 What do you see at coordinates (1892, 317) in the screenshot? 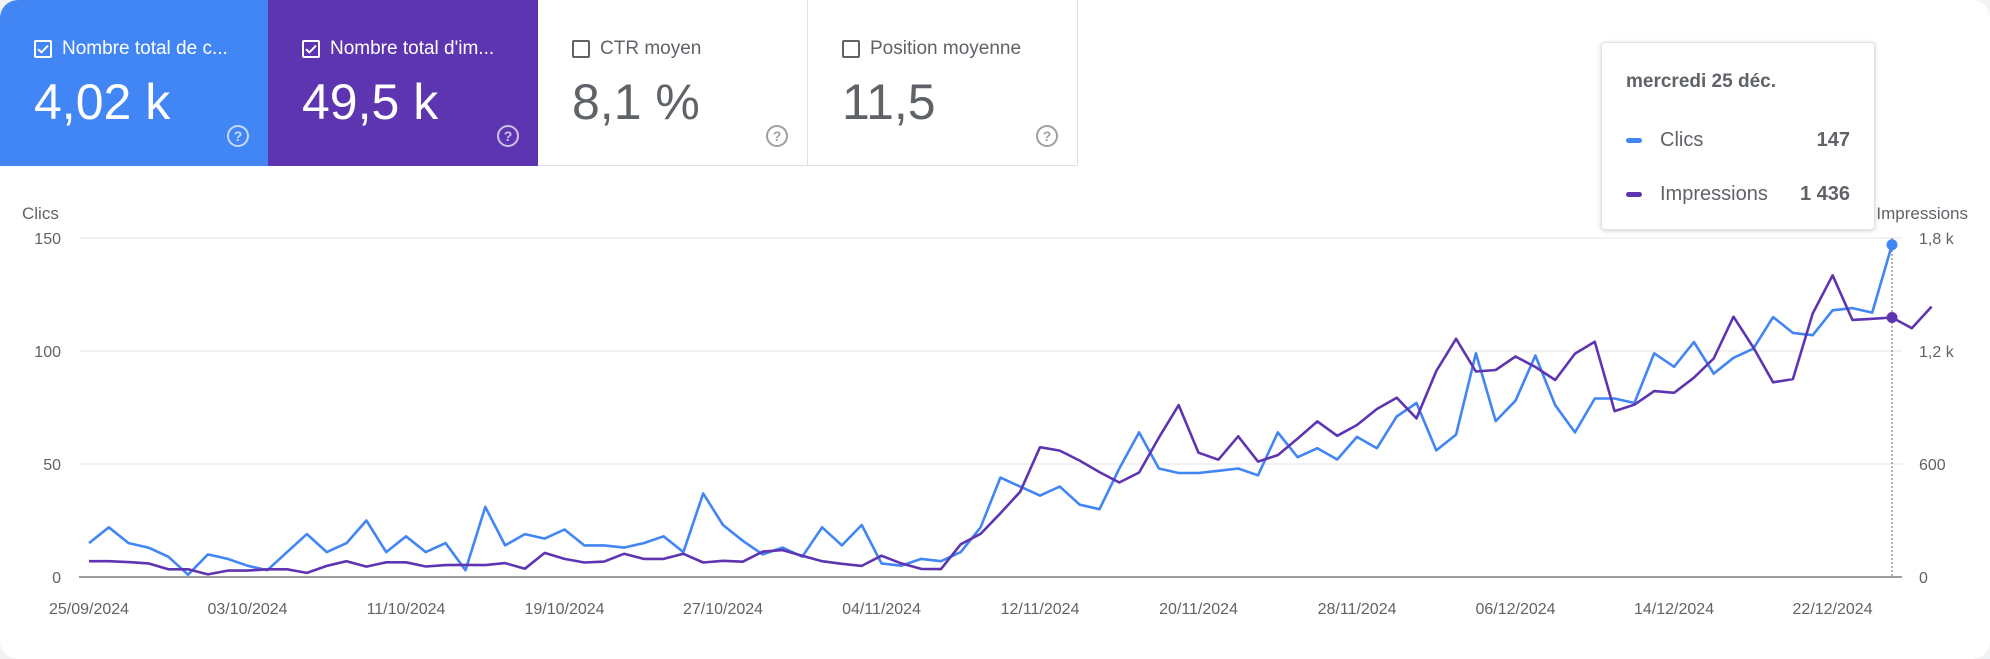
I see `highlight-point-impressions` at bounding box center [1892, 317].